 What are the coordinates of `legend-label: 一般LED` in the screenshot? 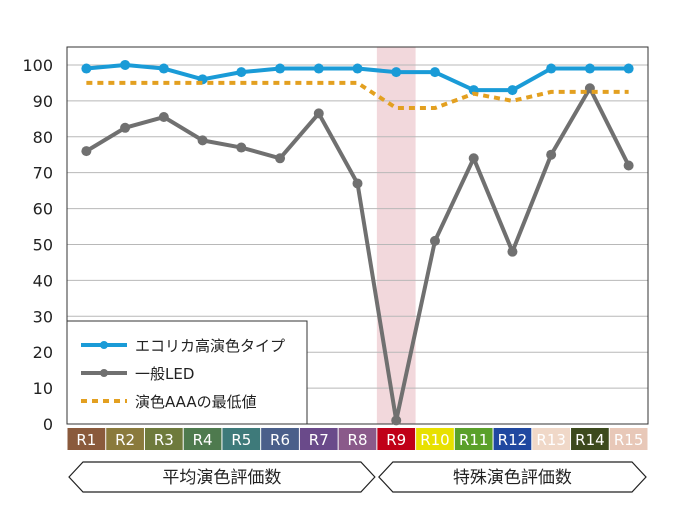 It's located at (164, 374).